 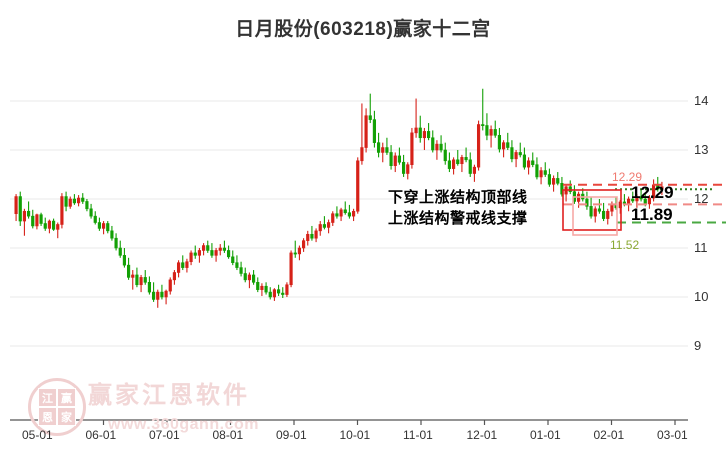 What do you see at coordinates (418, 435) in the screenshot?
I see `x-axis-tick-label: 11-01` at bounding box center [418, 435].